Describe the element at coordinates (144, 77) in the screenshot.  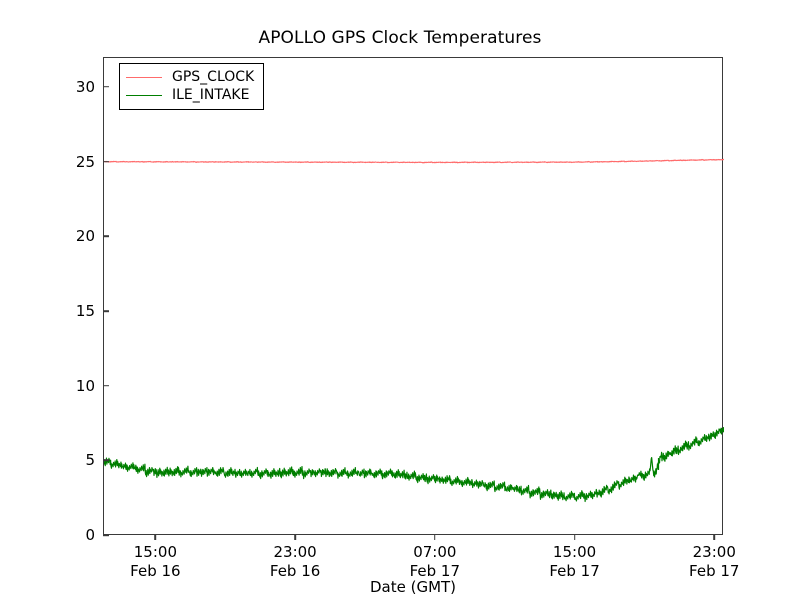
I see `legend-swatch-gps-clock` at that location.